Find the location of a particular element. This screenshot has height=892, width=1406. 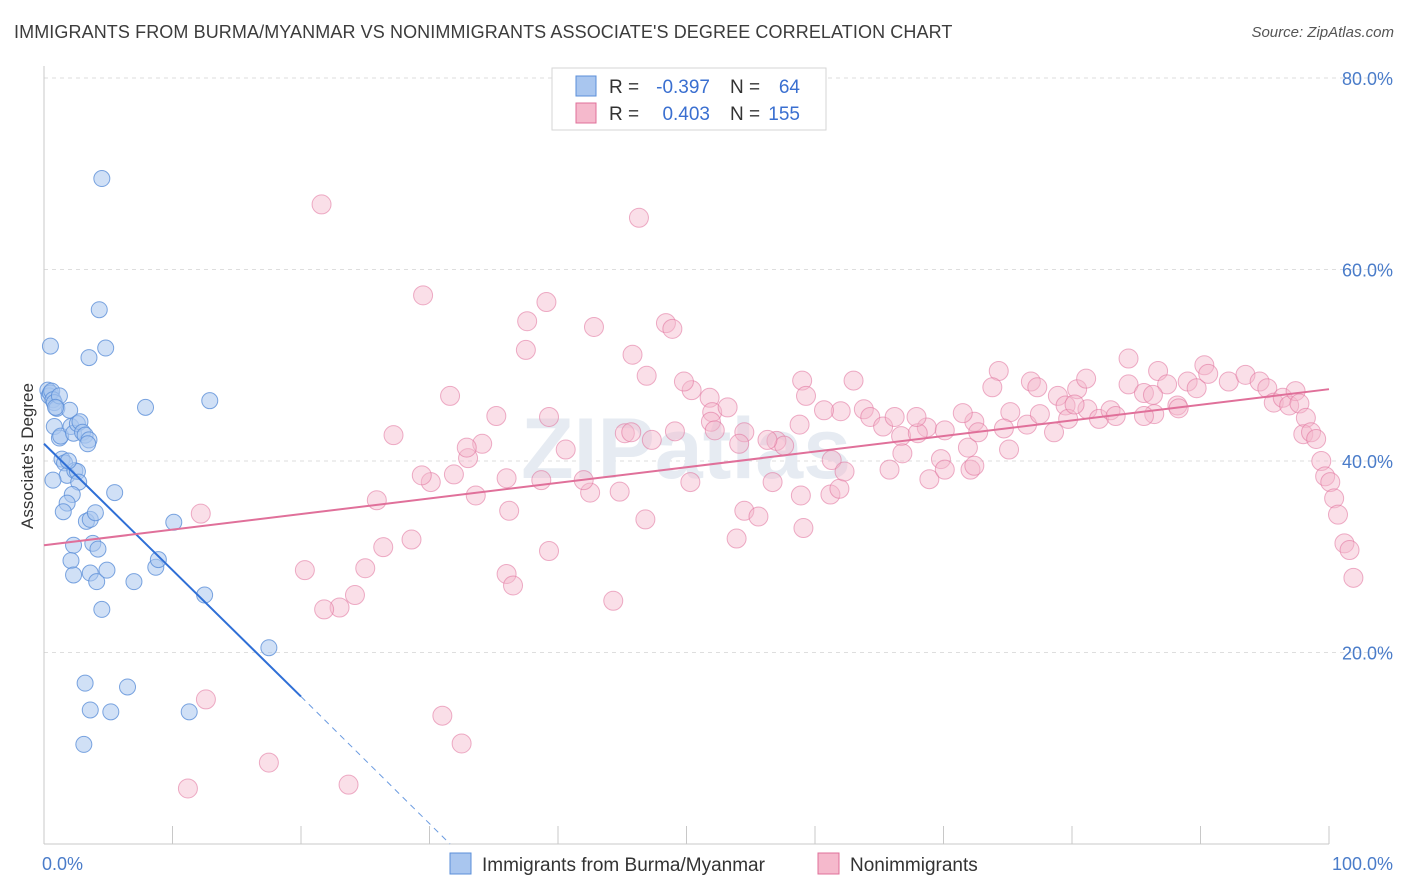

stats-legend-swatch-pink is located at coordinates (586, 113).